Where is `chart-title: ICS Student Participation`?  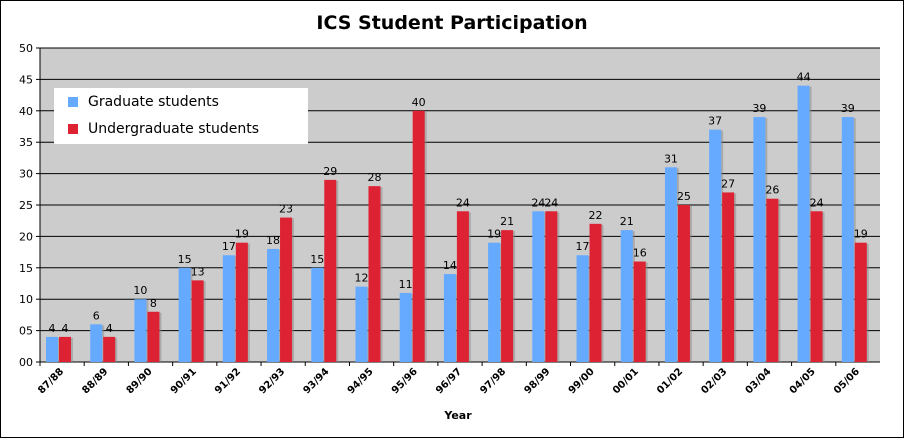
chart-title: ICS Student Participation is located at coordinates (452, 23).